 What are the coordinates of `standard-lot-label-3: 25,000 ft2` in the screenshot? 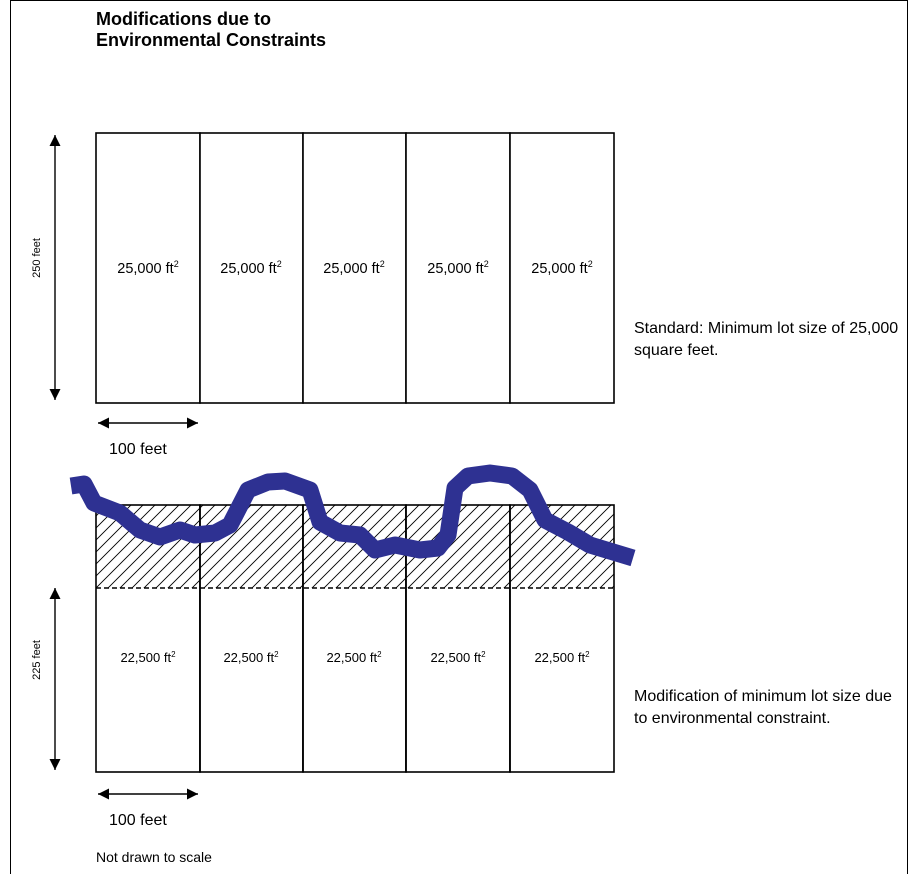 It's located at (353, 268).